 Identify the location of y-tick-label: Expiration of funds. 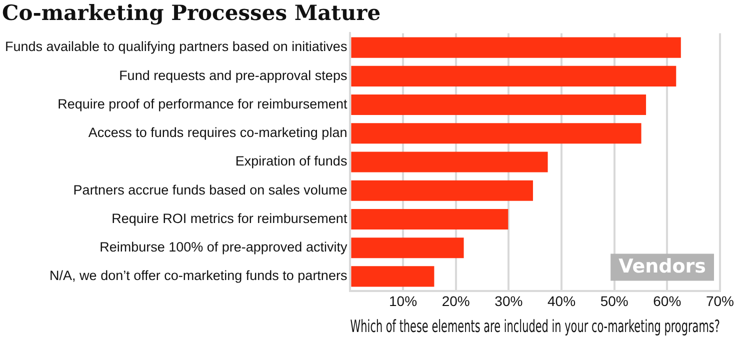
(291, 161).